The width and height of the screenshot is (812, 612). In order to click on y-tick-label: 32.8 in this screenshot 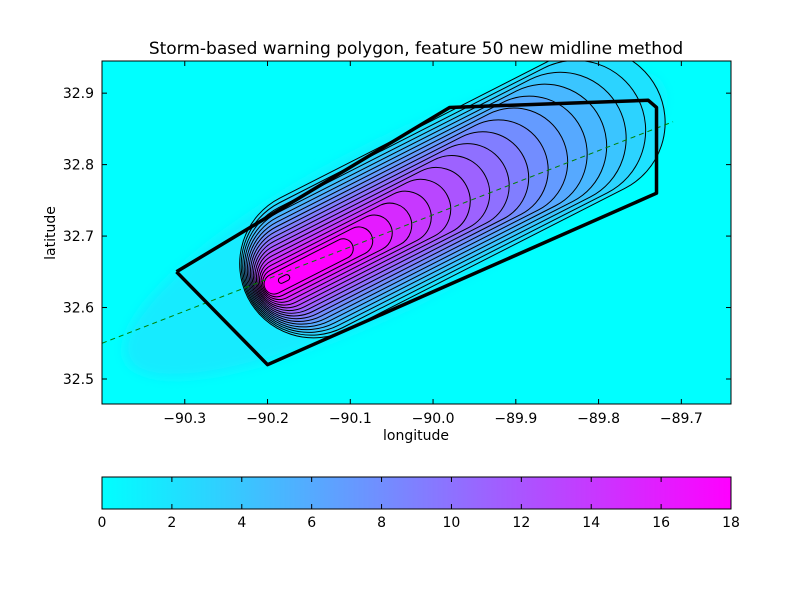, I will do `click(78, 166)`.